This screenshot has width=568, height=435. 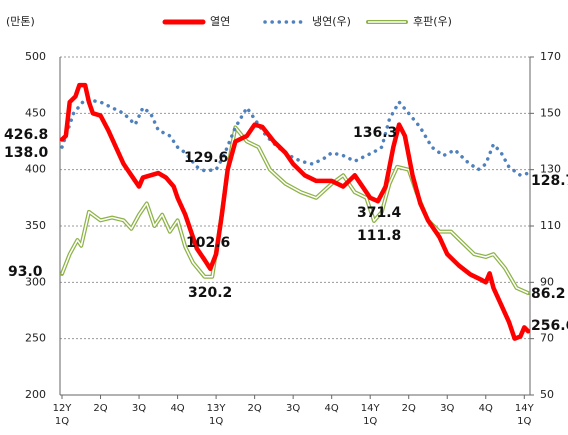 I want to click on legend-label: 후판(우), so click(x=432, y=21).